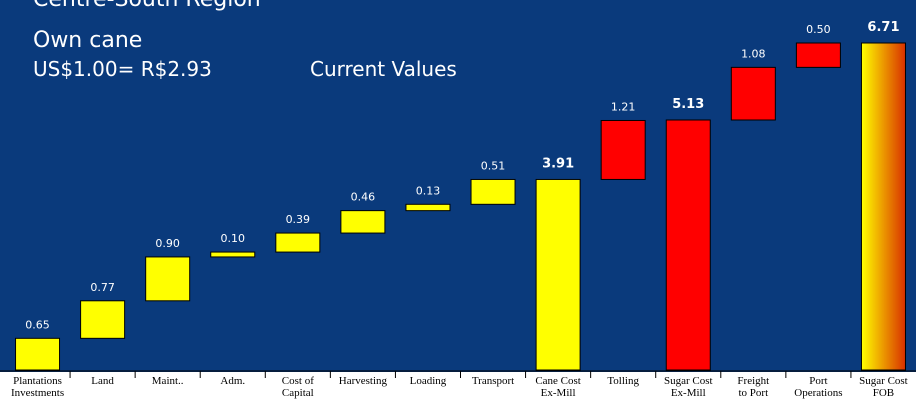  I want to click on annotation: Current Values, so click(383, 69).